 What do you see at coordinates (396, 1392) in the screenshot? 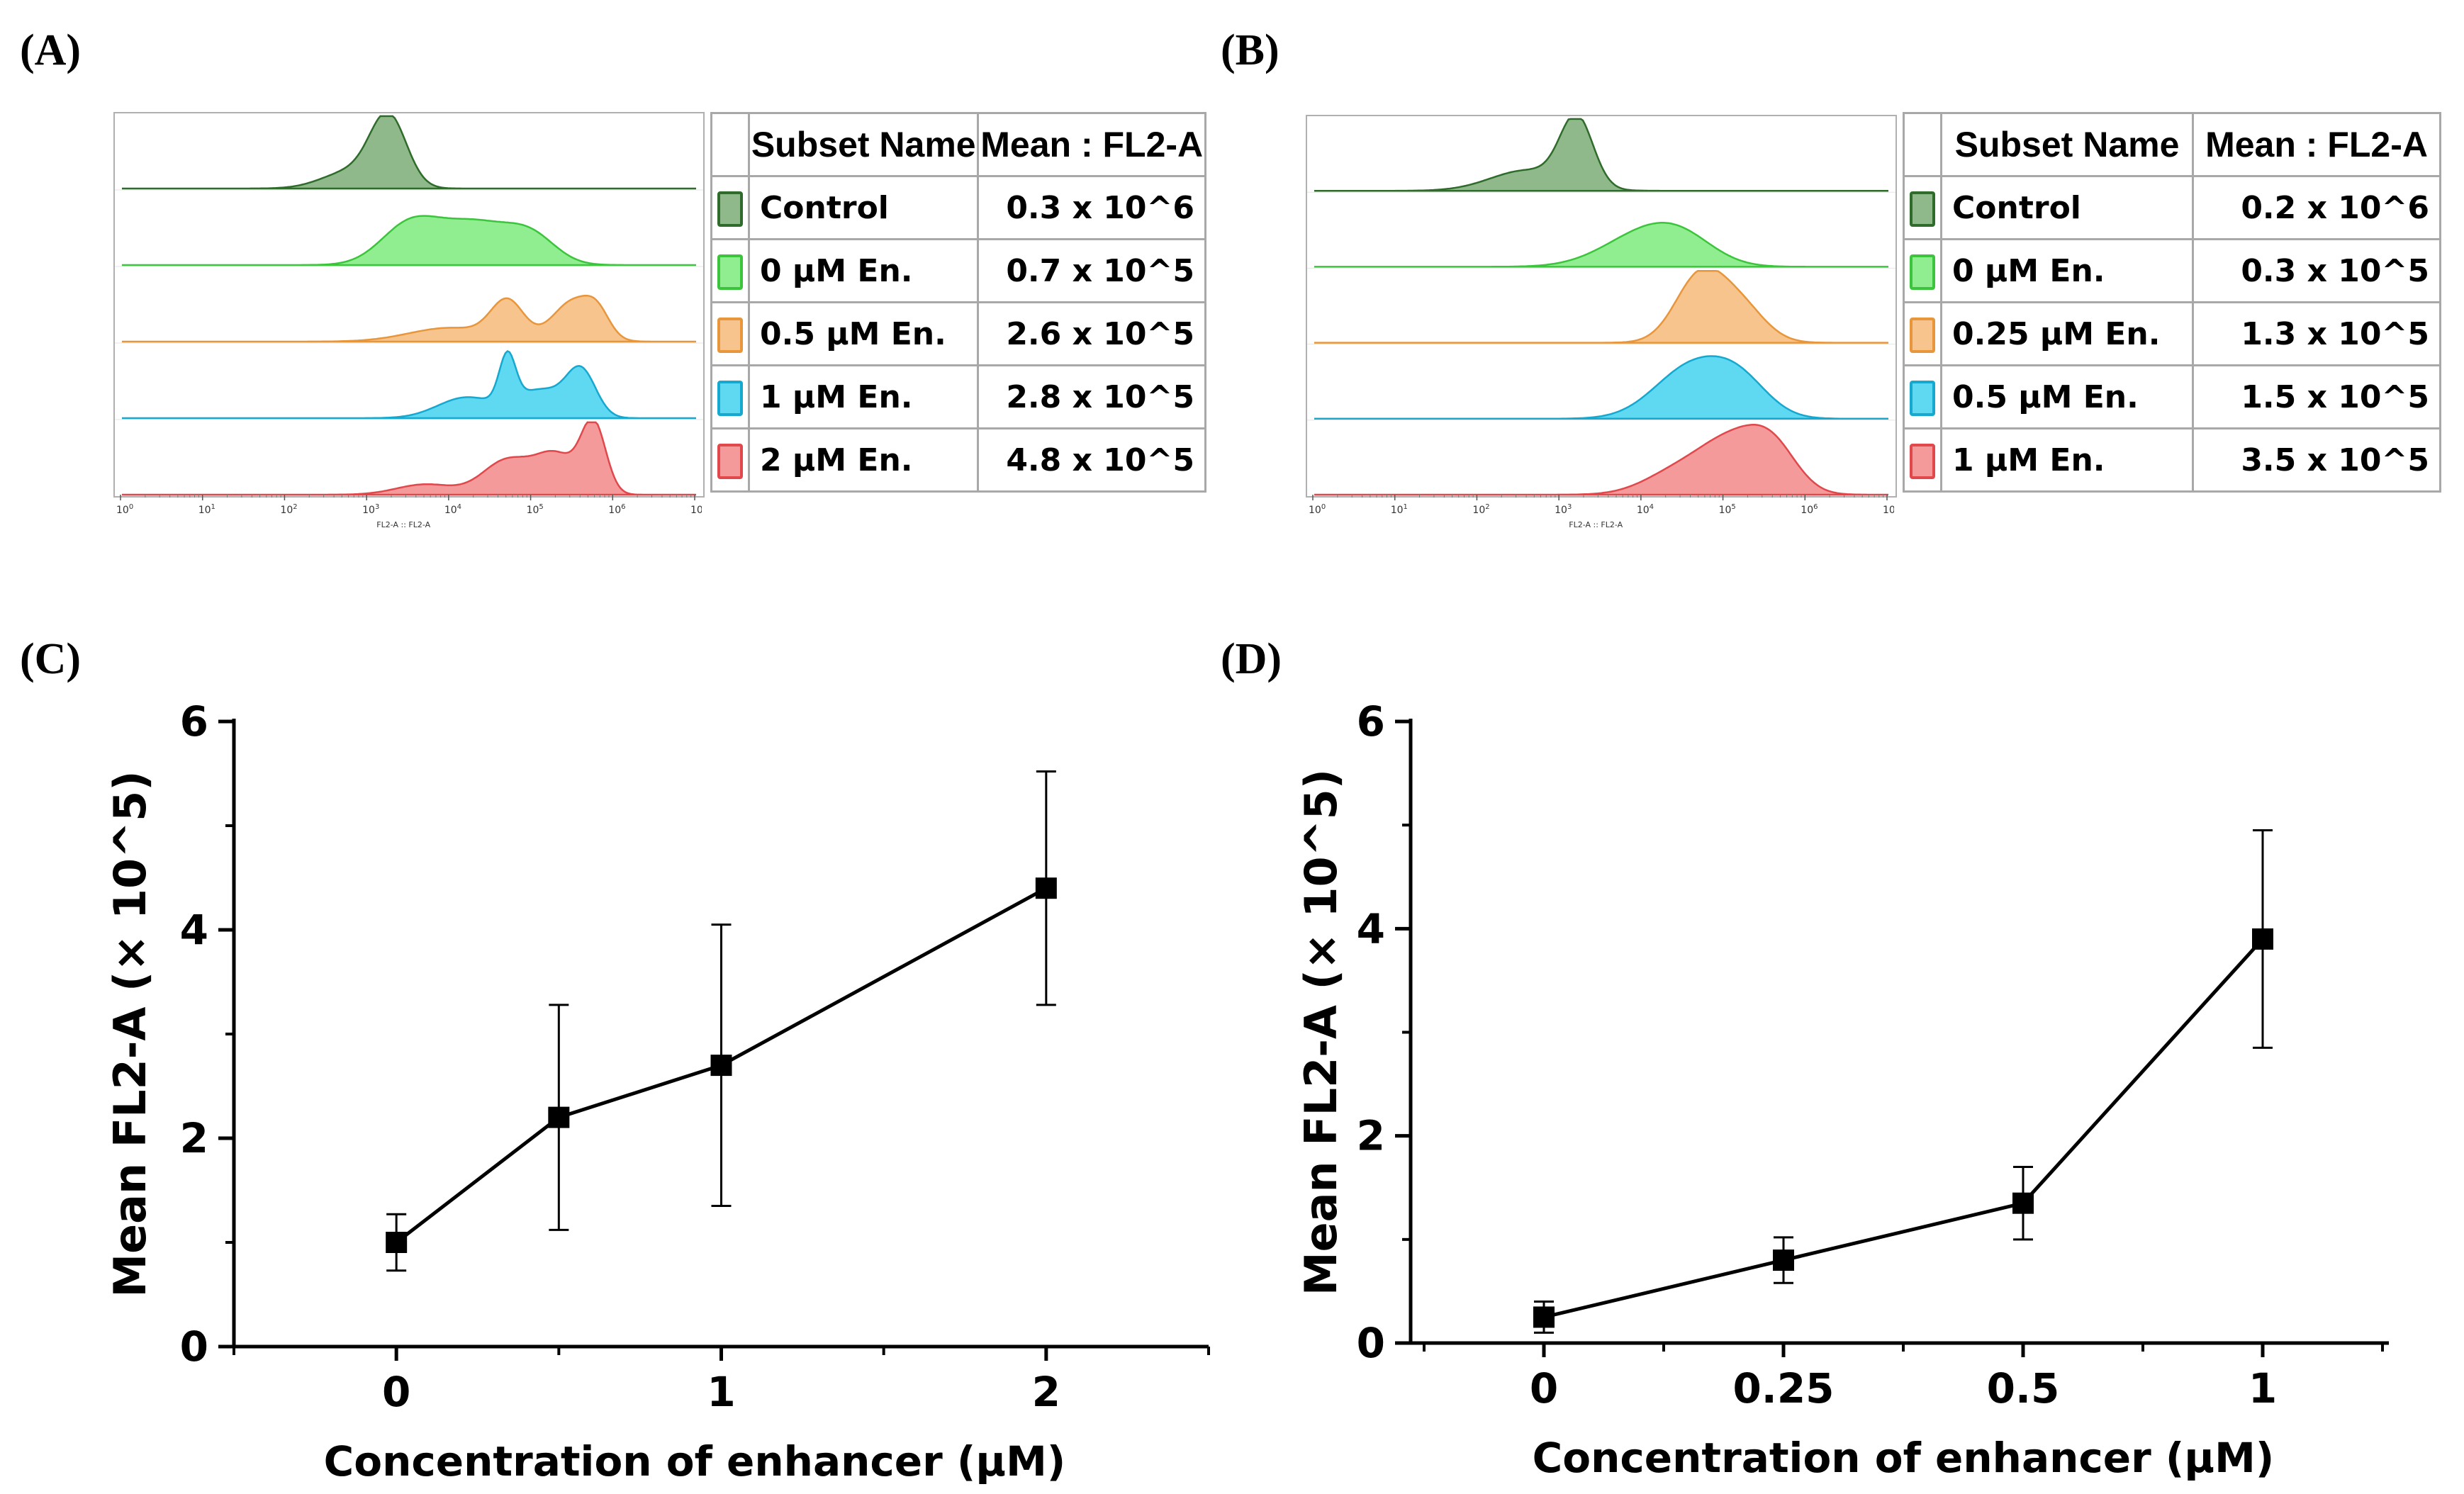
I see `x-tick-label: 0` at bounding box center [396, 1392].